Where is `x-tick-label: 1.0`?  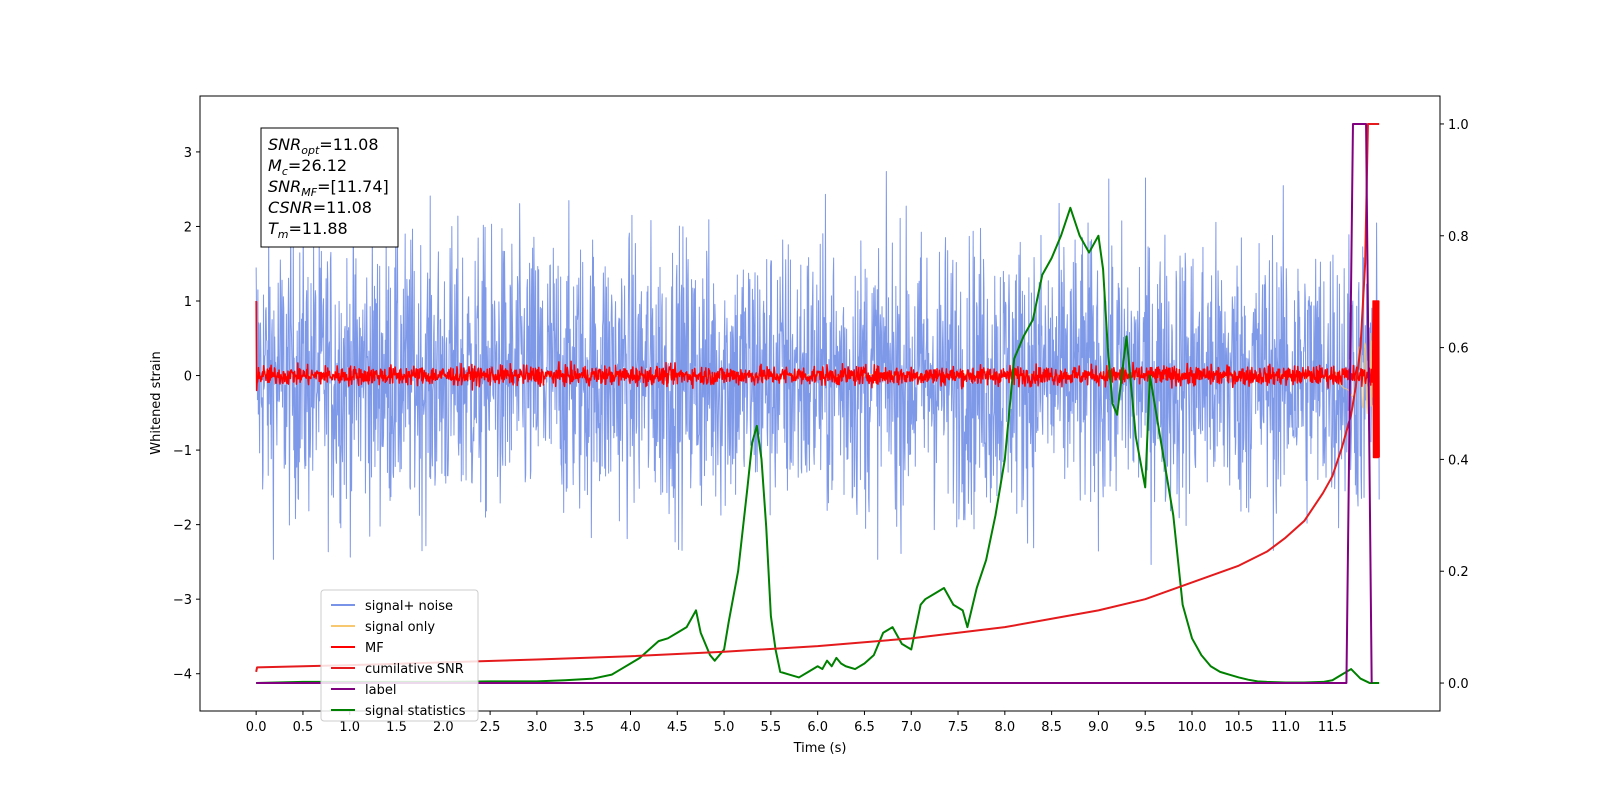 x-tick-label: 1.0 is located at coordinates (349, 727).